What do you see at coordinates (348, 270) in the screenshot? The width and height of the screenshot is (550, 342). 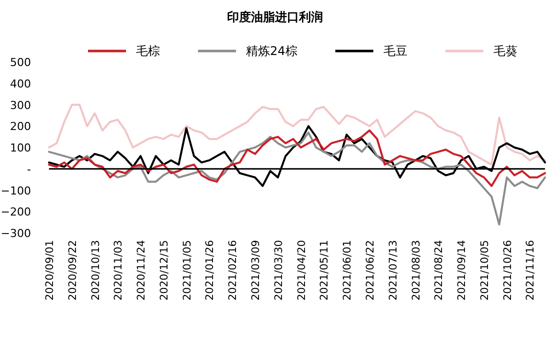 I see `x-tick-label: 2021/06/01` at bounding box center [348, 270].